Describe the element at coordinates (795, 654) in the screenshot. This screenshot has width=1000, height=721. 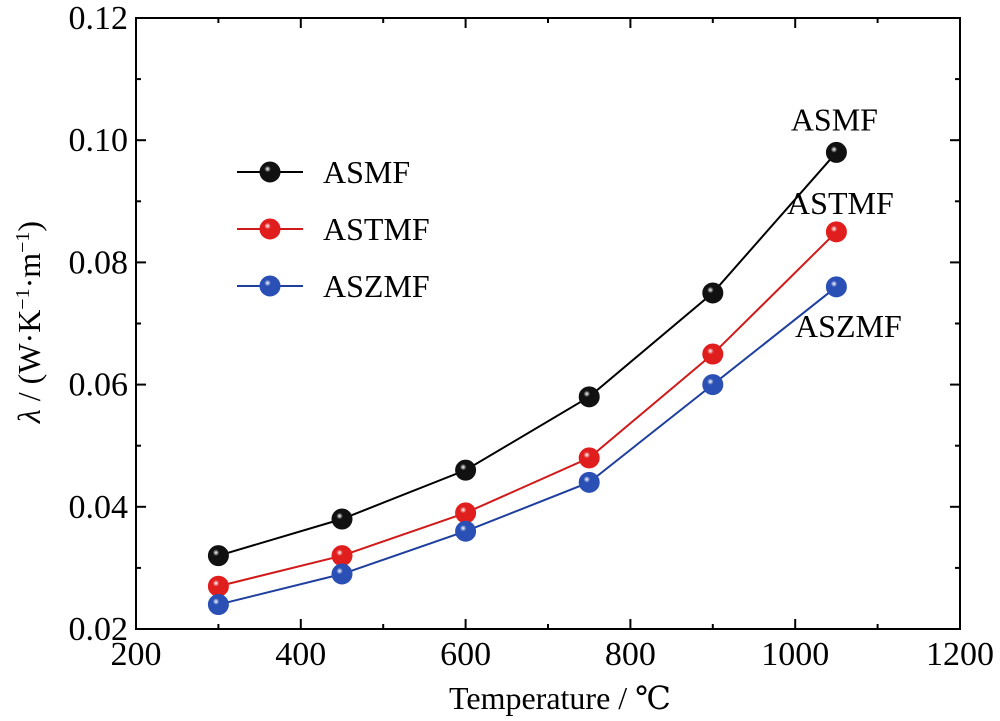
I see `x-tick-label: 1000` at that location.